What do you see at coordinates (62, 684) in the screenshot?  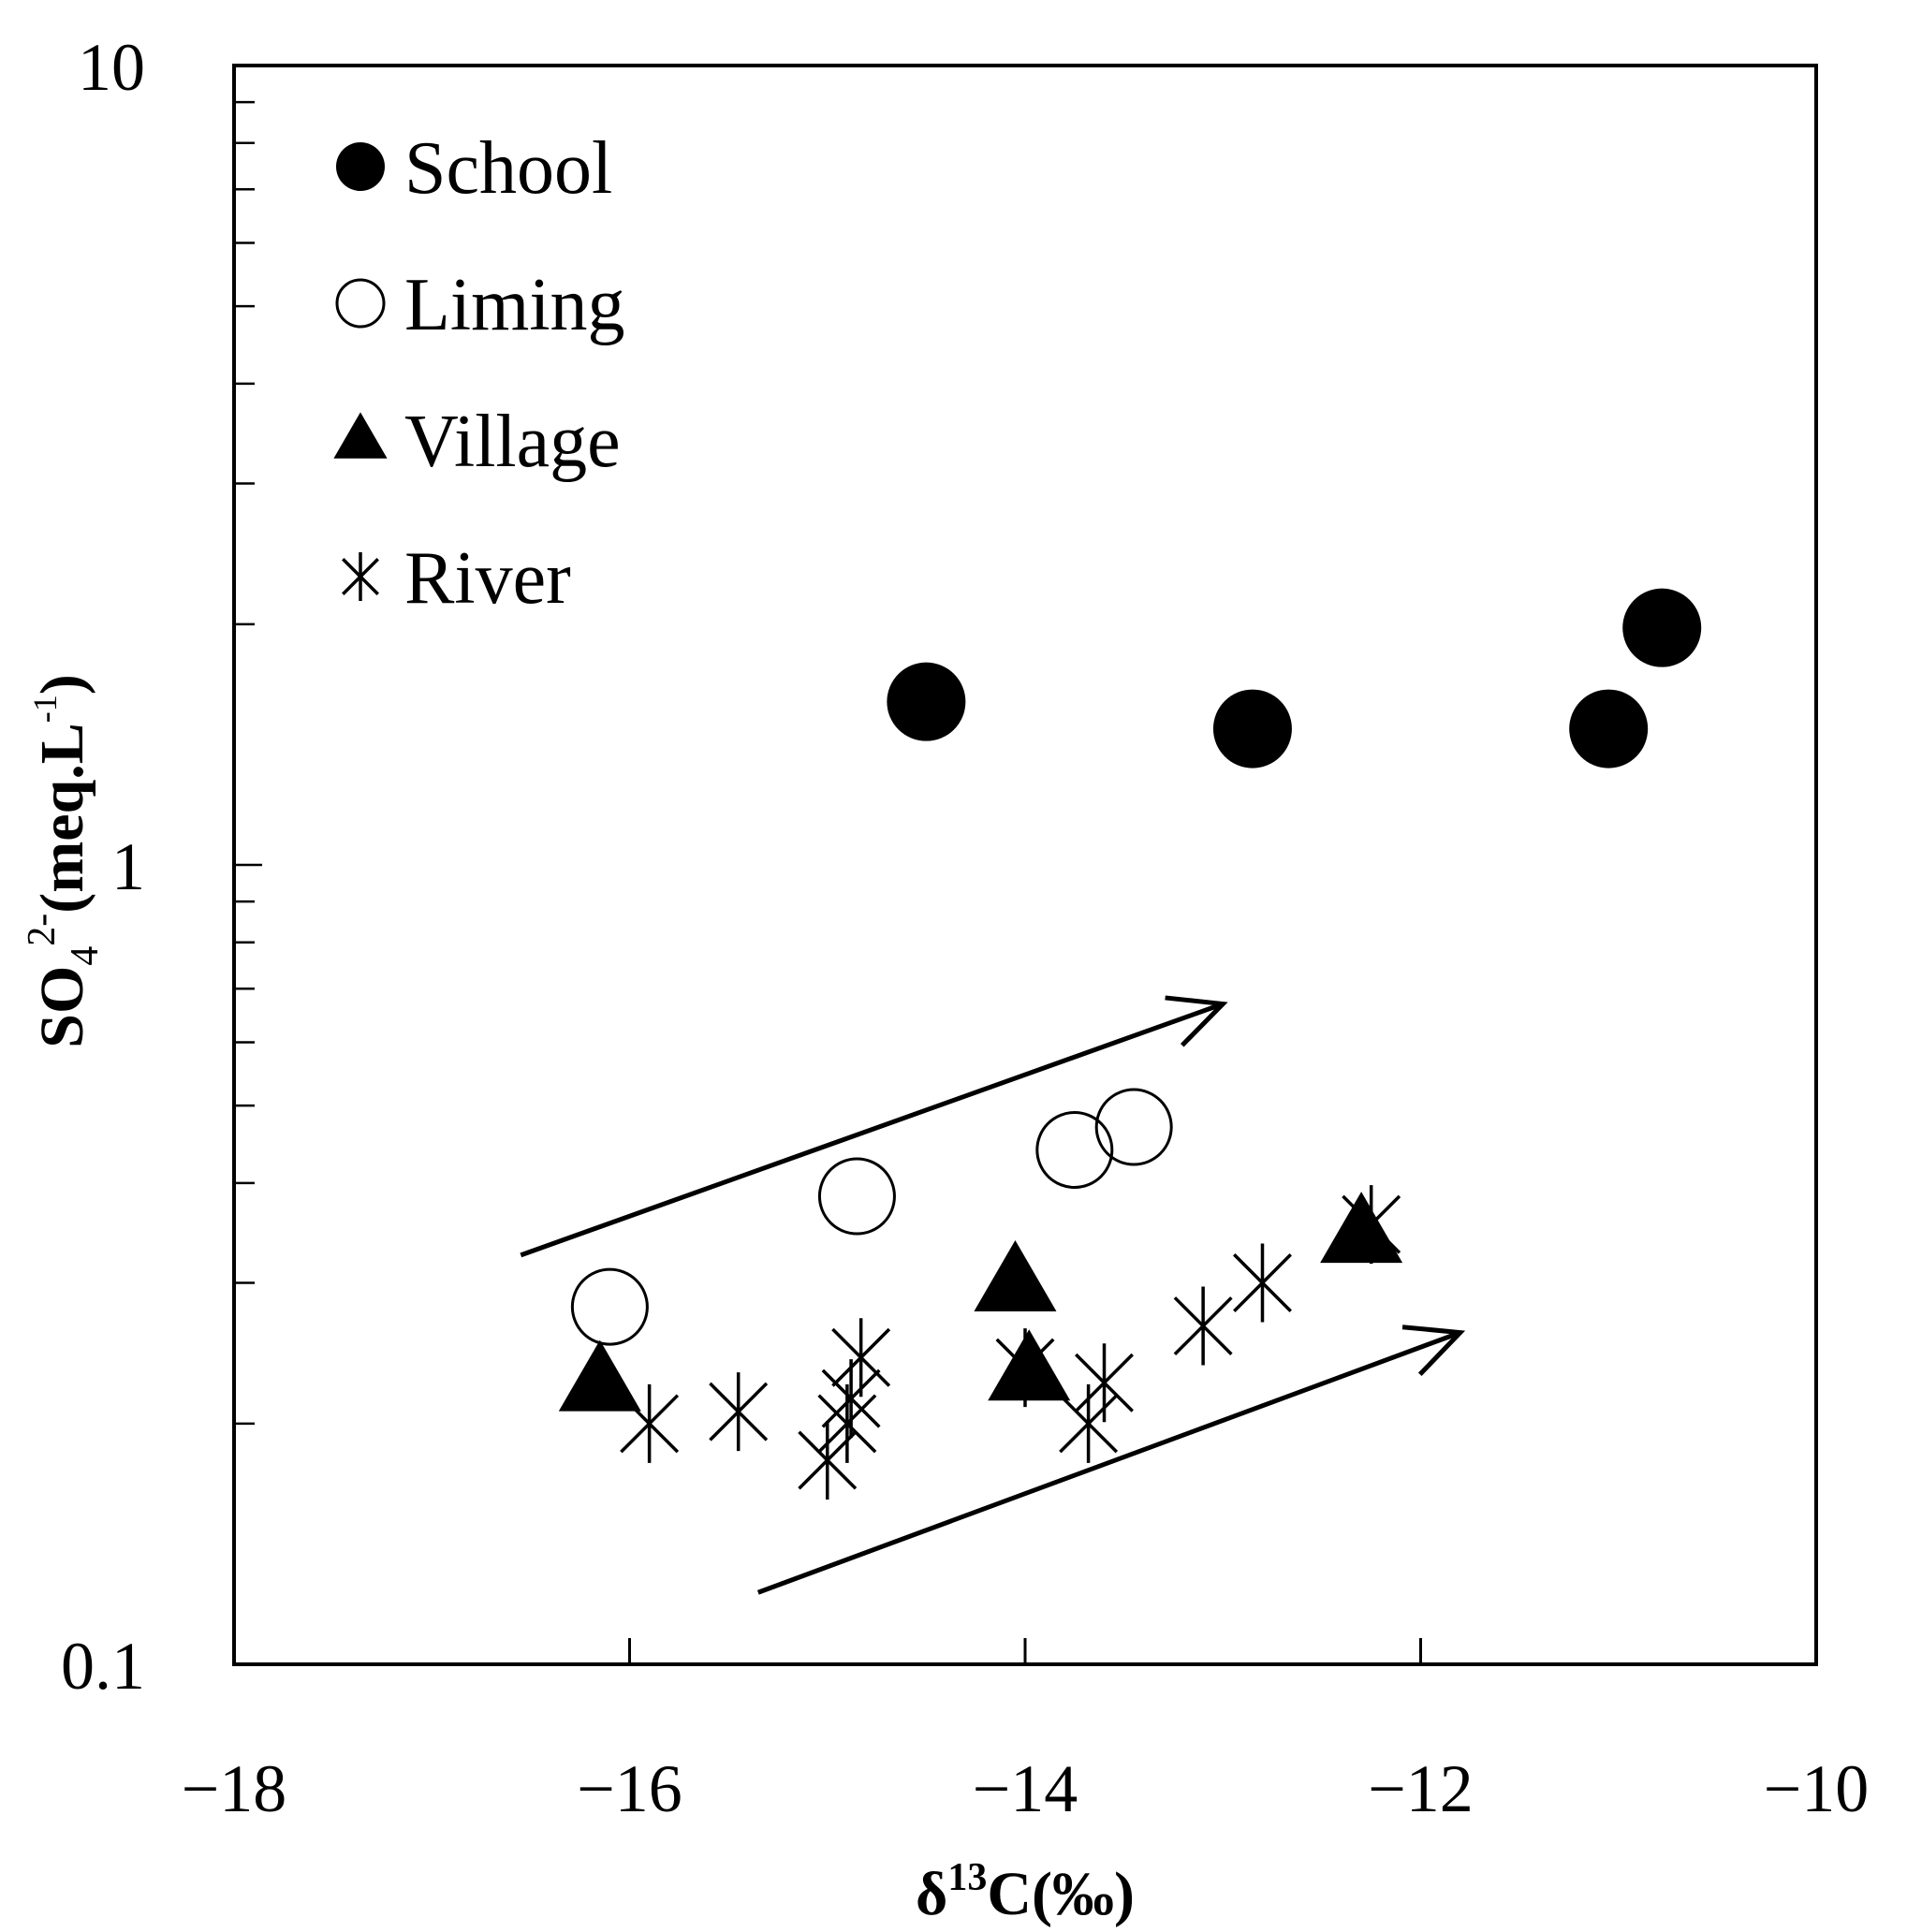 I see `y-axis-title-close: )` at bounding box center [62, 684].